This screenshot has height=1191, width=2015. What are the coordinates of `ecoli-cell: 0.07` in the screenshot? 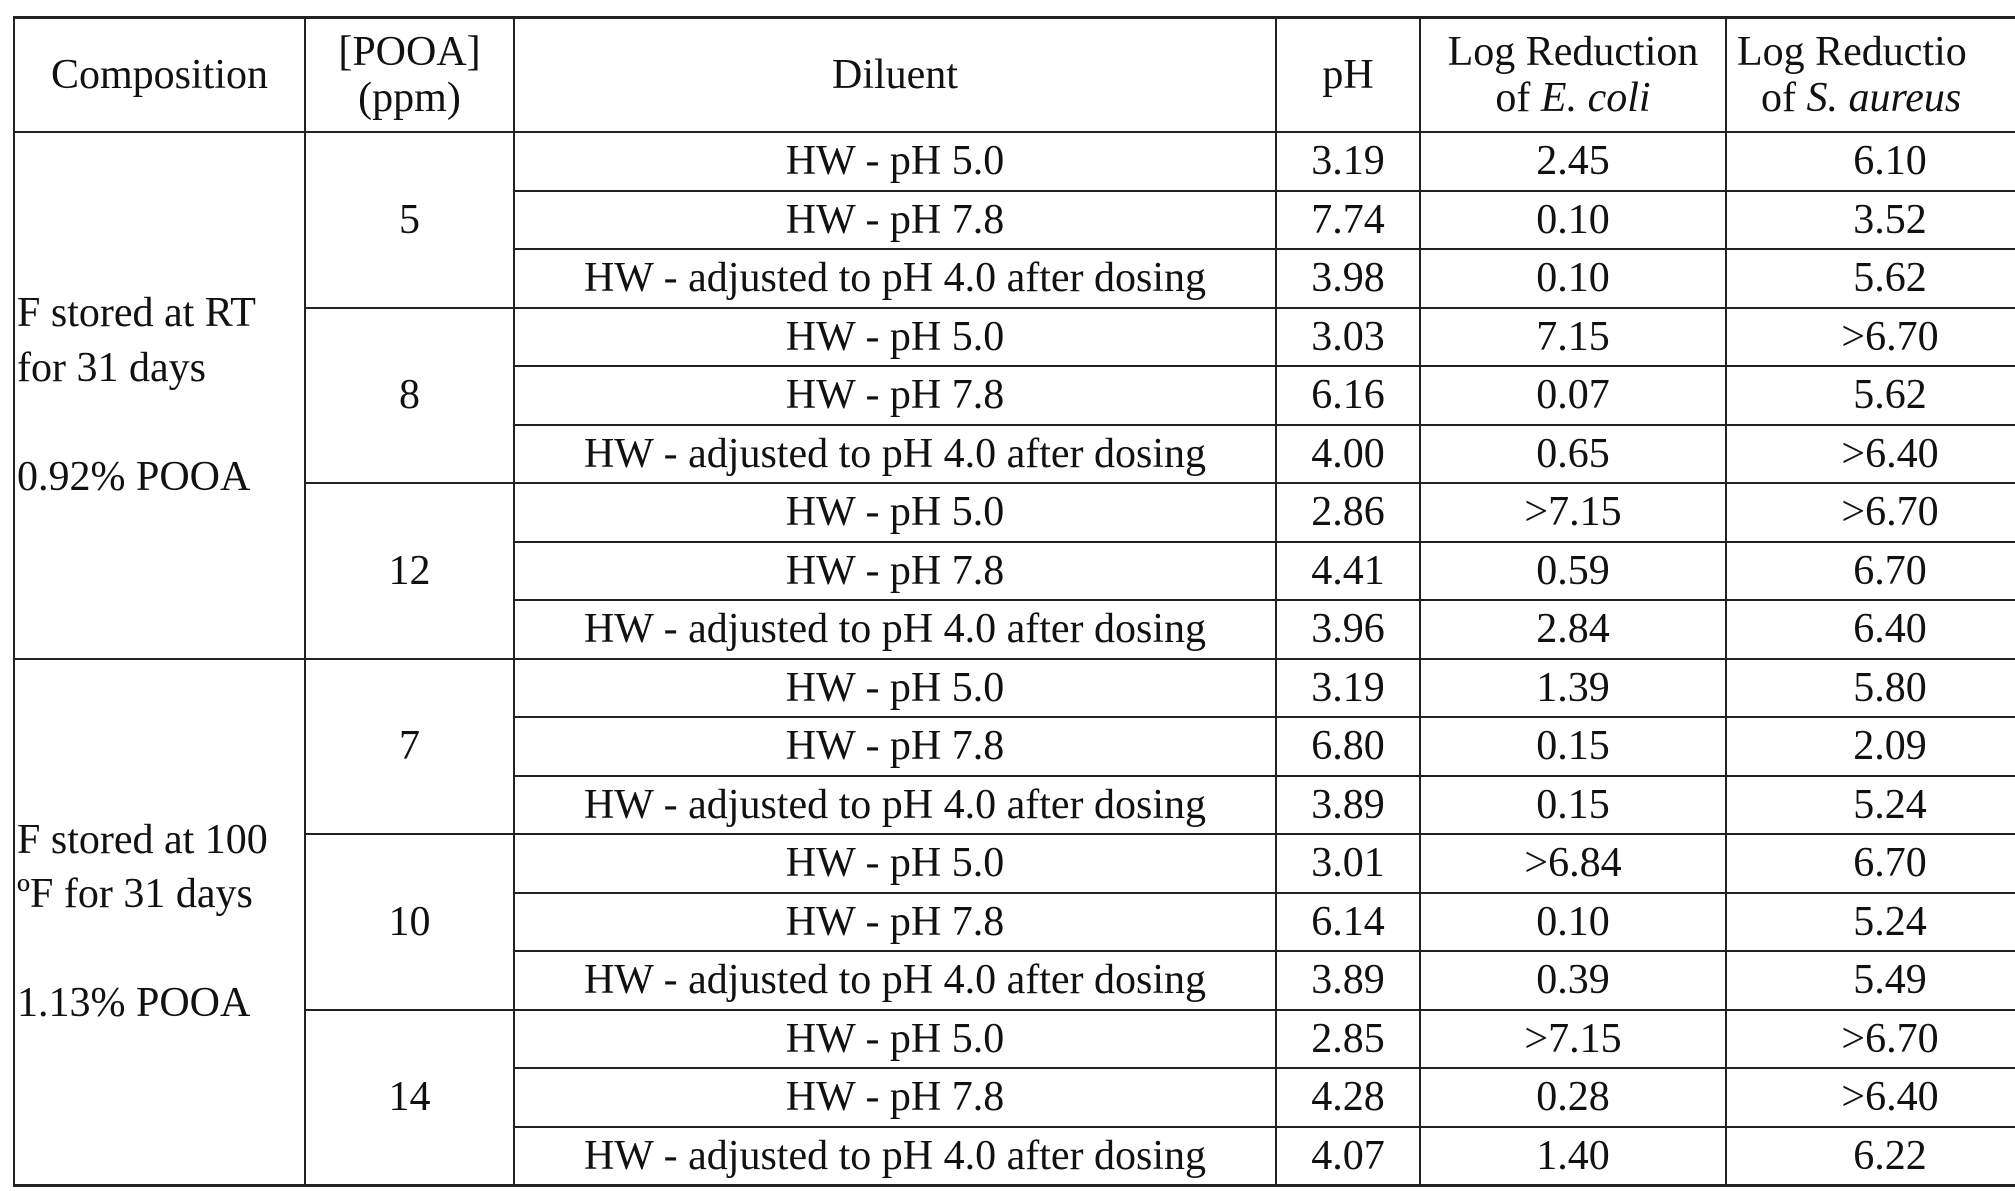 It's located at (1573, 395).